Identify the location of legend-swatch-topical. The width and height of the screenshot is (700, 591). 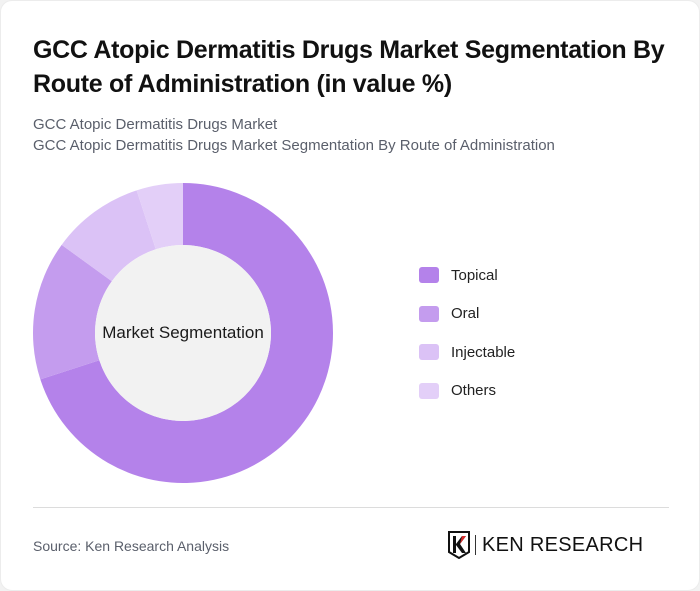
(429, 275).